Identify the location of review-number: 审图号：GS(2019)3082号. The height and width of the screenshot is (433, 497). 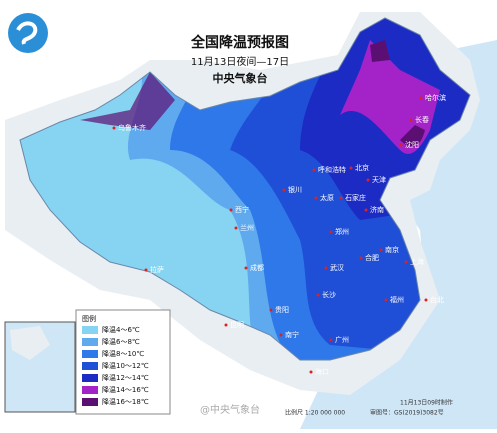
(407, 413).